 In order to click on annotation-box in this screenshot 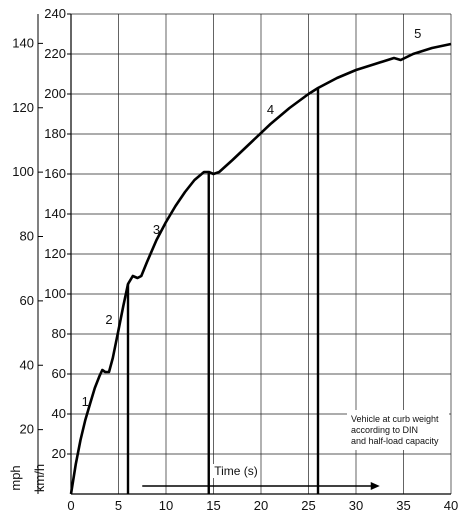, I will do `click(398, 430)`.